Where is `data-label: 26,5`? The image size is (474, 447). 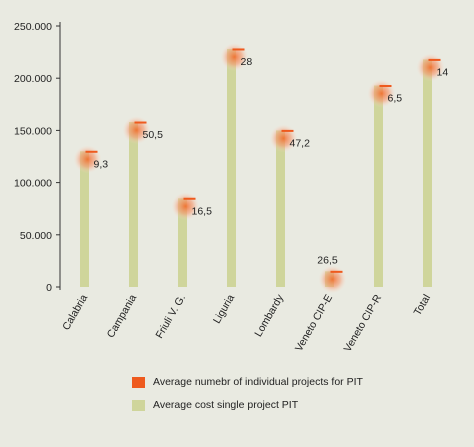
data-label: 26,5 is located at coordinates (327, 260).